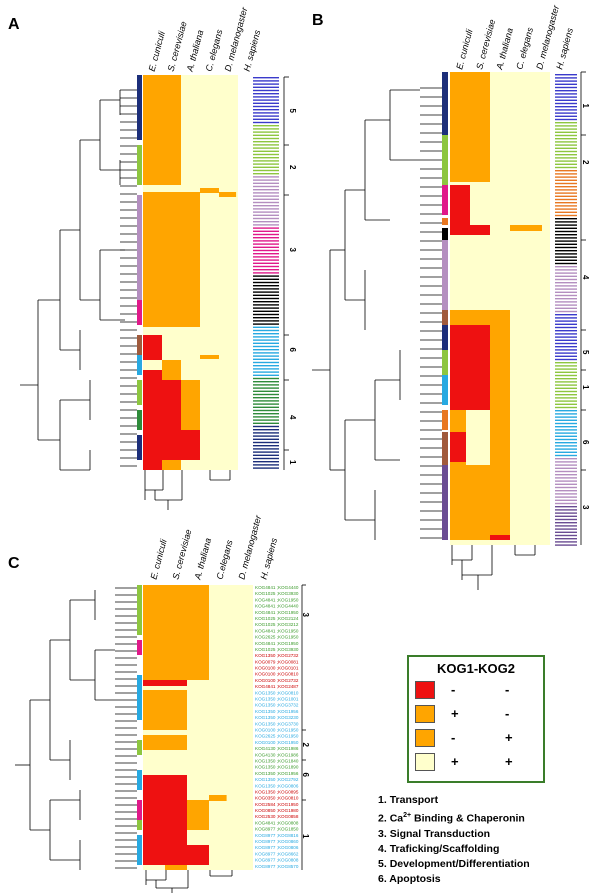 The height and width of the screenshot is (893, 591). What do you see at coordinates (268, 558) in the screenshot?
I see `panel-c-species-5: H. sapiens` at bounding box center [268, 558].